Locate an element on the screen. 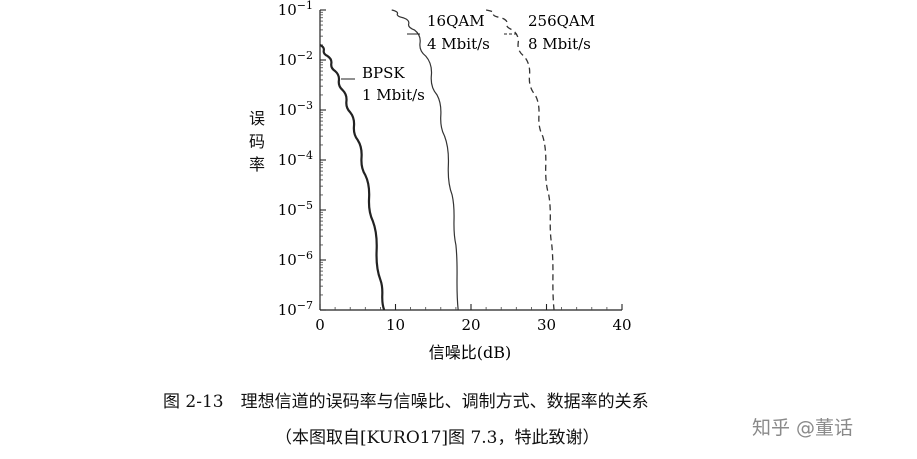 This screenshot has height=459, width=917. x-tick-label: 20 is located at coordinates (470, 325).